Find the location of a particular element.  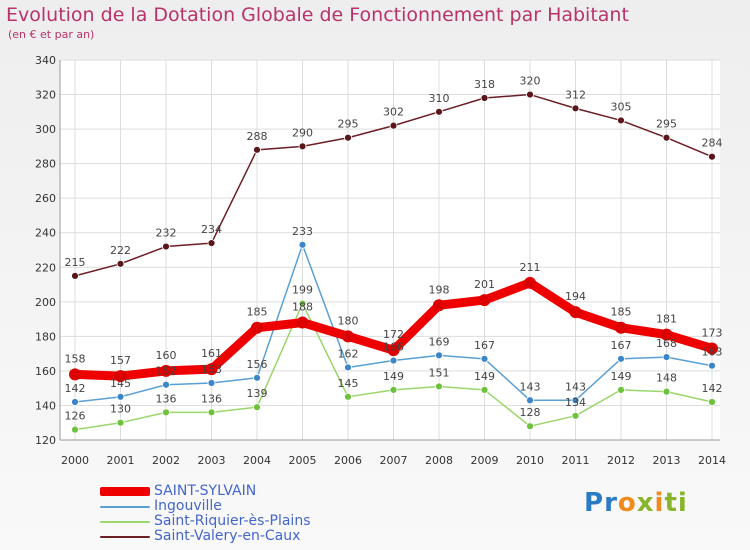

data-label: 194 is located at coordinates (575, 296).